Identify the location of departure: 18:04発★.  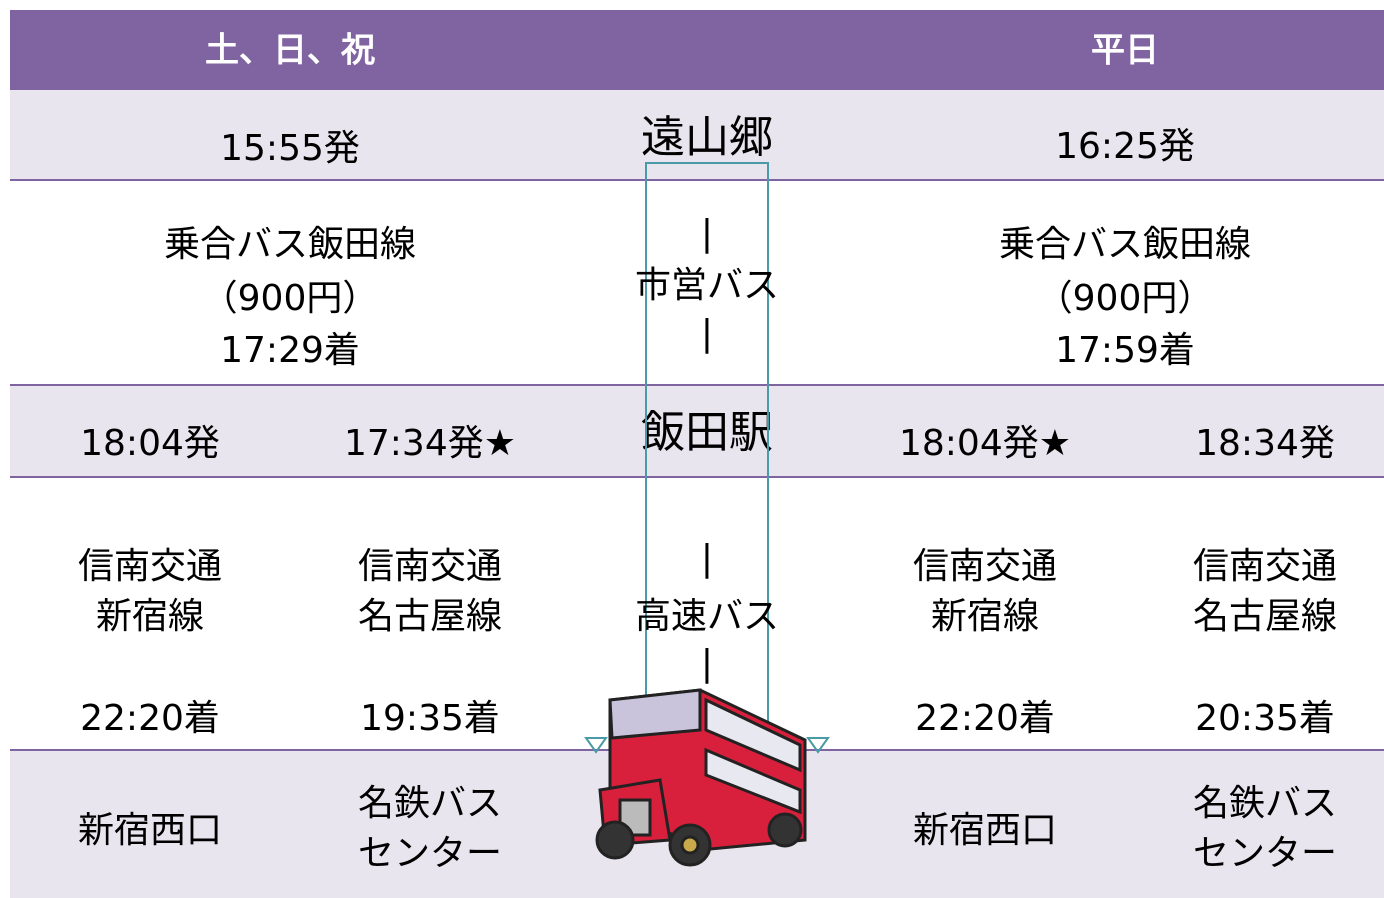
(985, 443).